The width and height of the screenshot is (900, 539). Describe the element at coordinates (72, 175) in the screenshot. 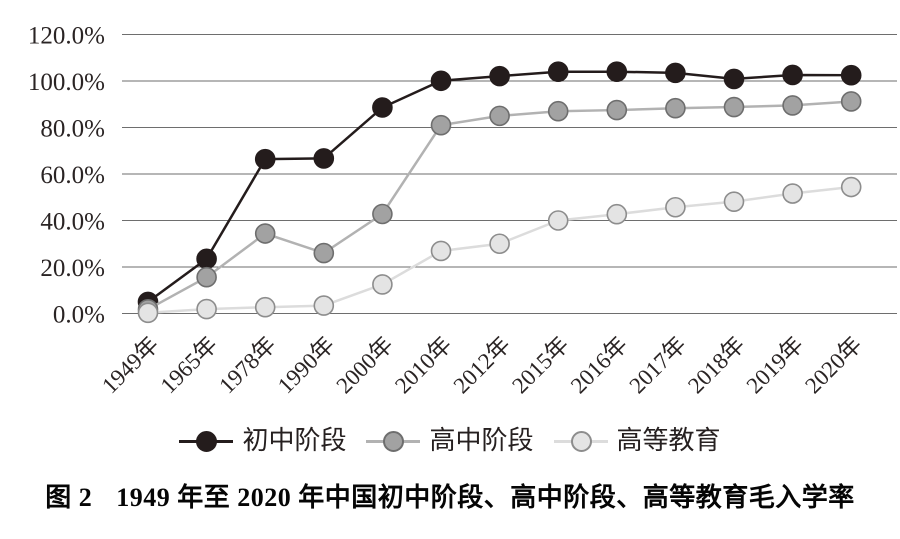

I see `y-tick-label: 60.0%` at that location.